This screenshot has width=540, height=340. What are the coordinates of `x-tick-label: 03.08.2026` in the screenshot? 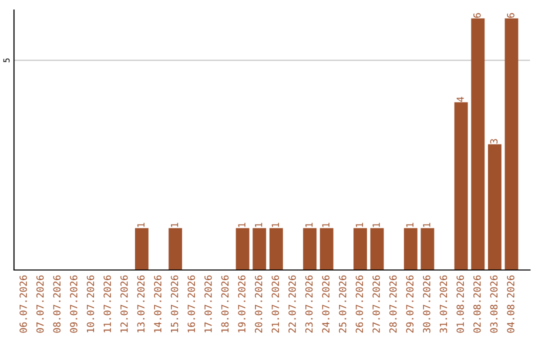 It's located at (494, 304).